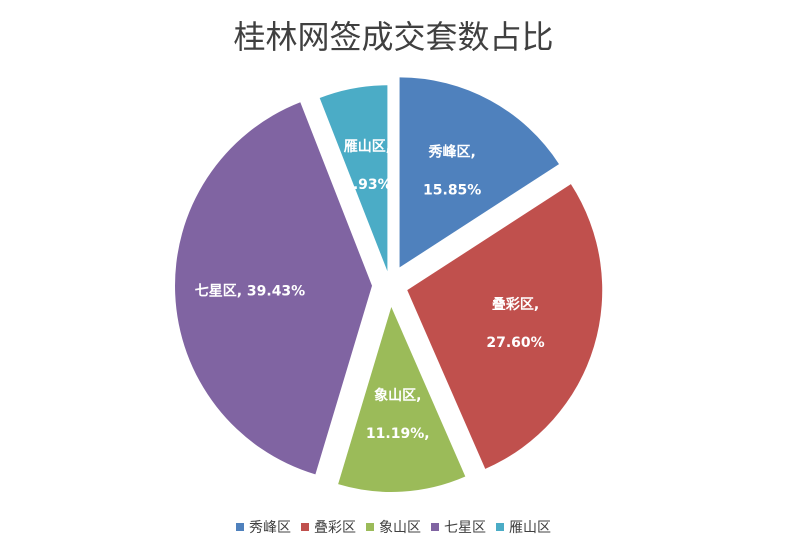 Image resolution: width=787 pixels, height=548 pixels. I want to click on legend-item-5: 雁山区, so click(523, 527).